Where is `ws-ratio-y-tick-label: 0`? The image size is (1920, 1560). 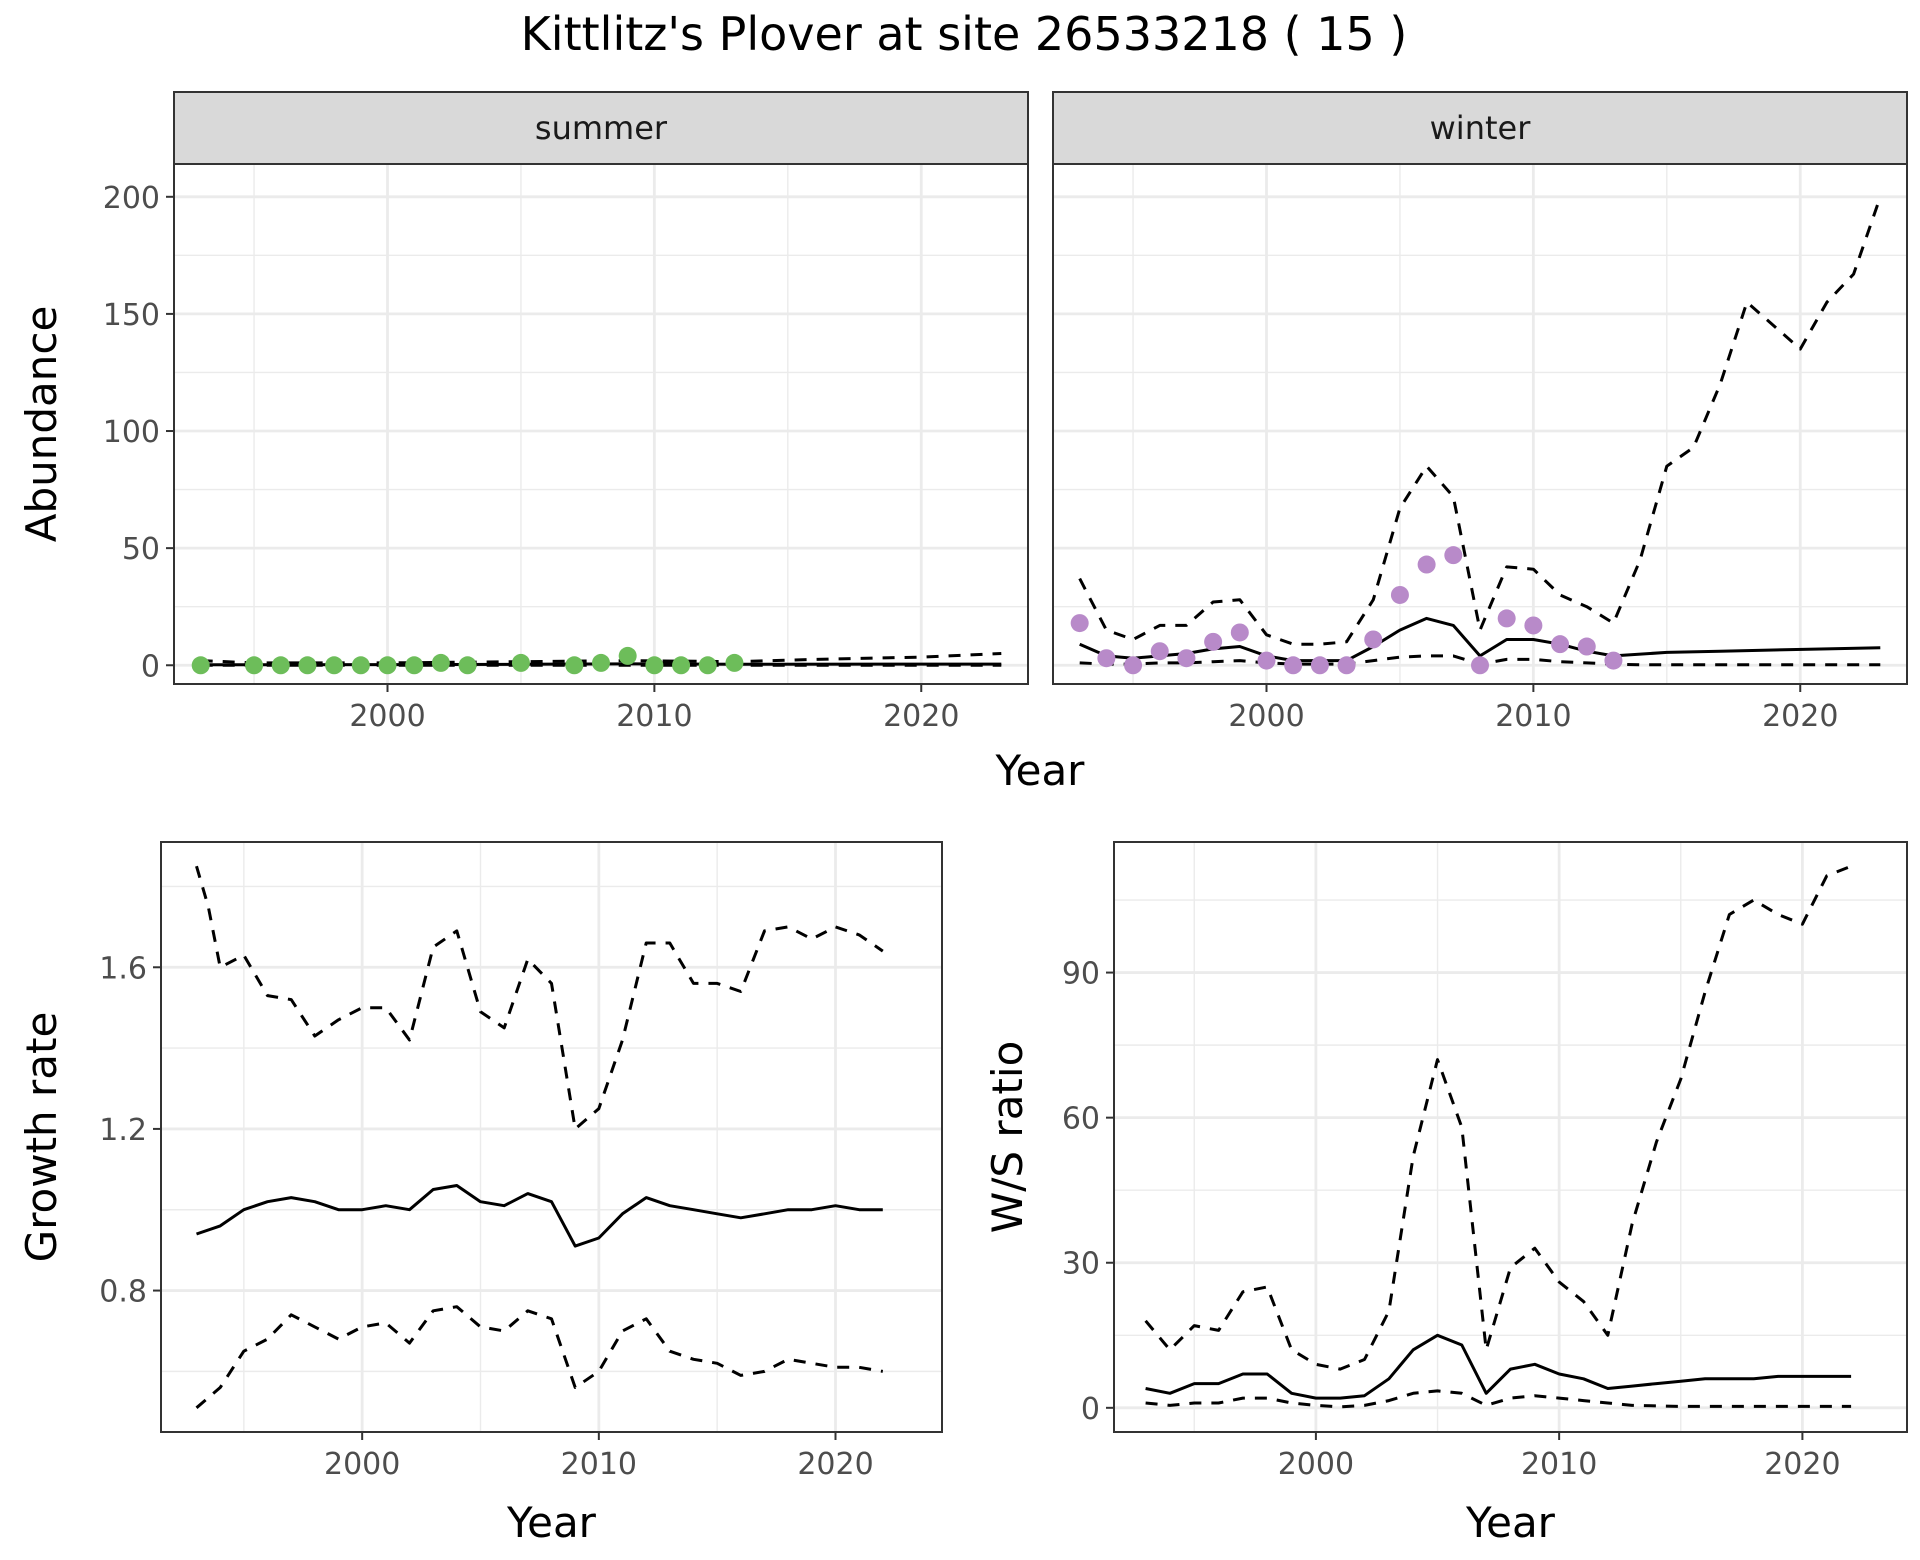
ws-ratio-y-tick-label: 0 is located at coordinates (1090, 1409).